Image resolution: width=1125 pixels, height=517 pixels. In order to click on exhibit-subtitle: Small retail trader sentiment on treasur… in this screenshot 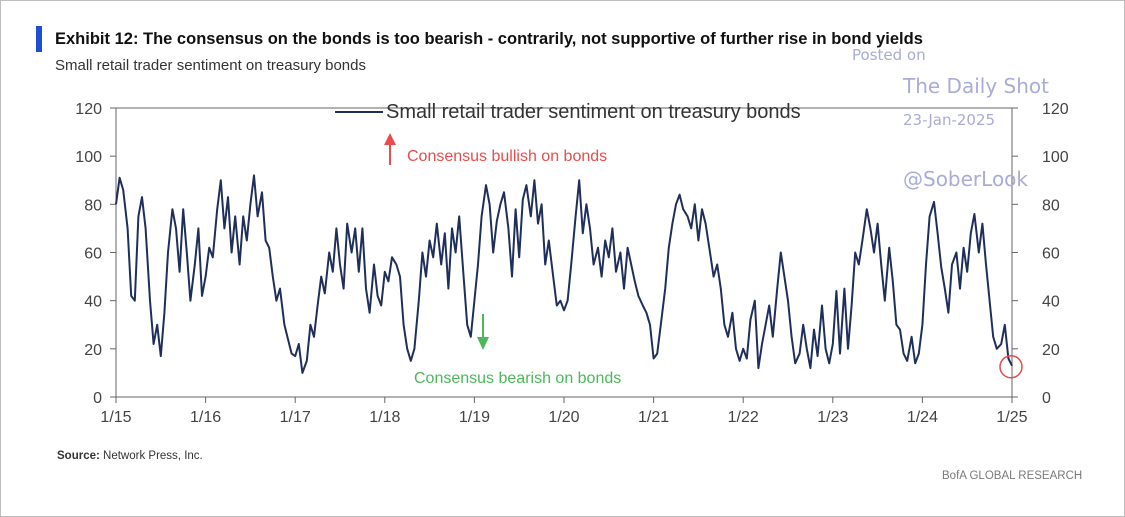, I will do `click(210, 65)`.